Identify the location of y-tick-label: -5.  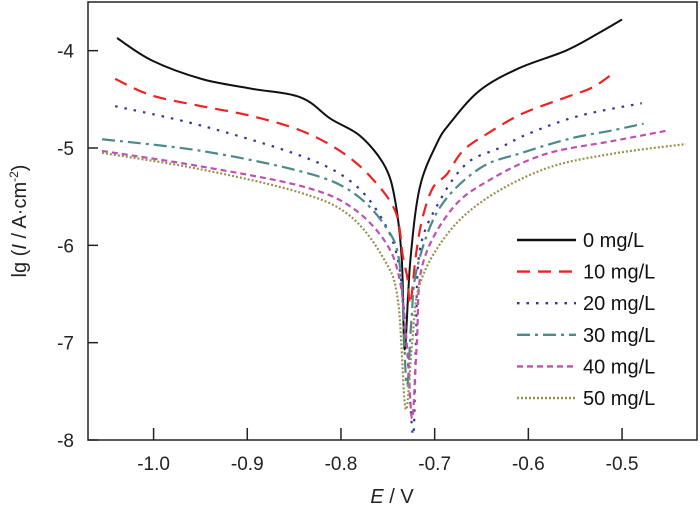
(65, 149).